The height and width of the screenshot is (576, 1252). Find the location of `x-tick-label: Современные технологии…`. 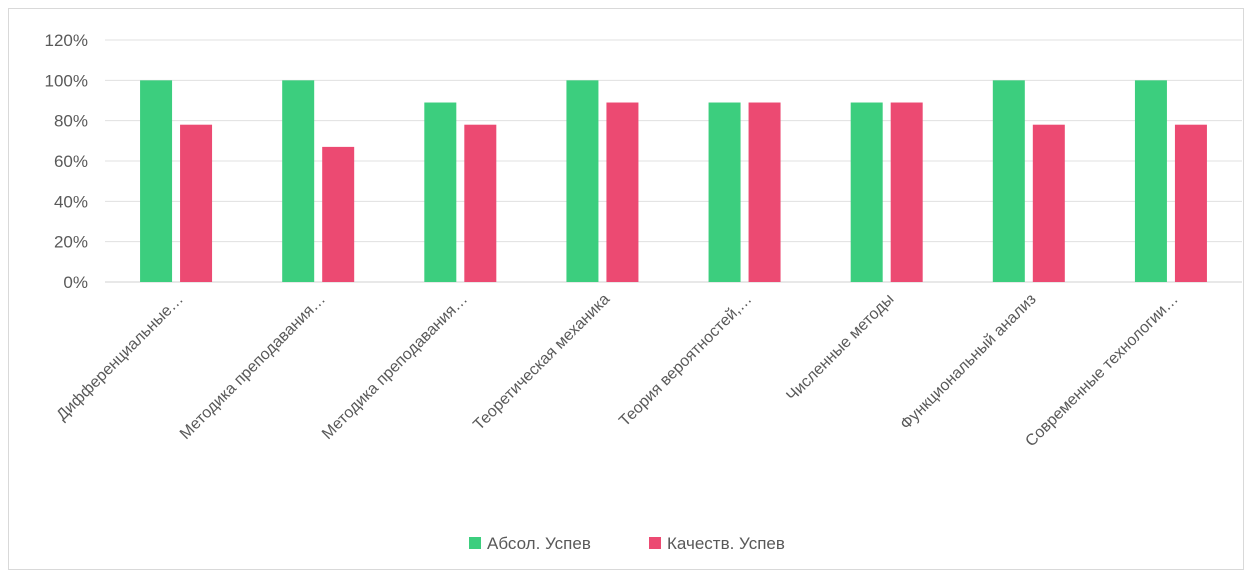

x-tick-label: Современные технологии… is located at coordinates (1101, 370).